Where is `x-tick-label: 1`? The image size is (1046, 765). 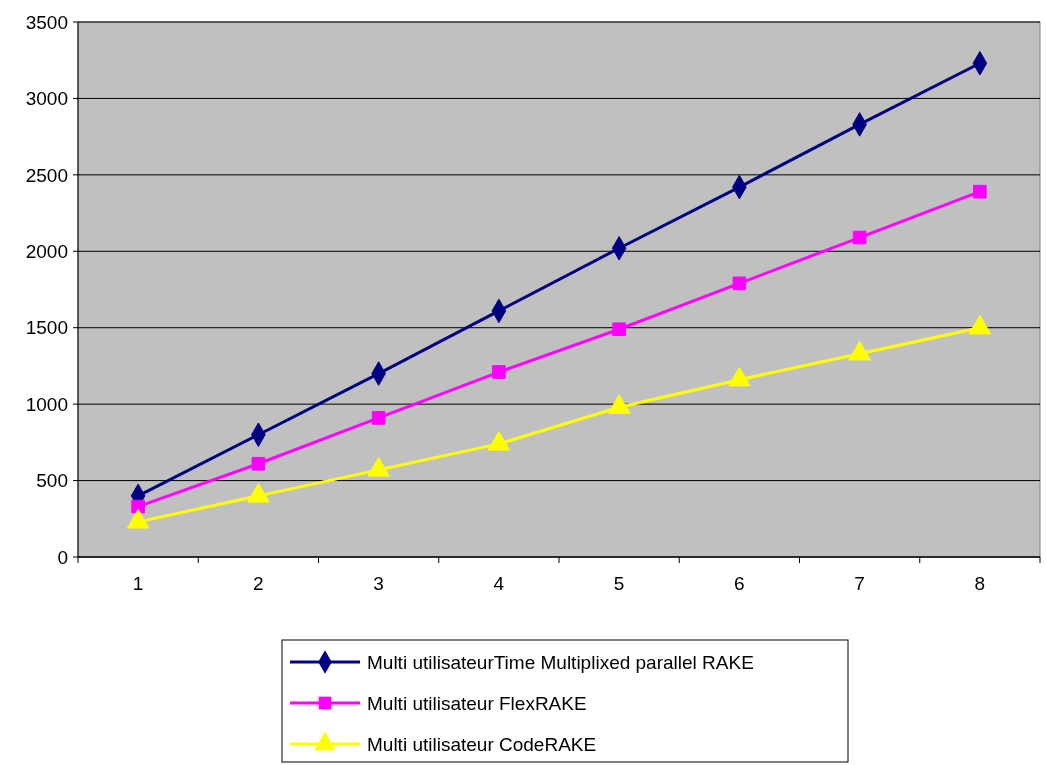 x-tick-label: 1 is located at coordinates (138, 583).